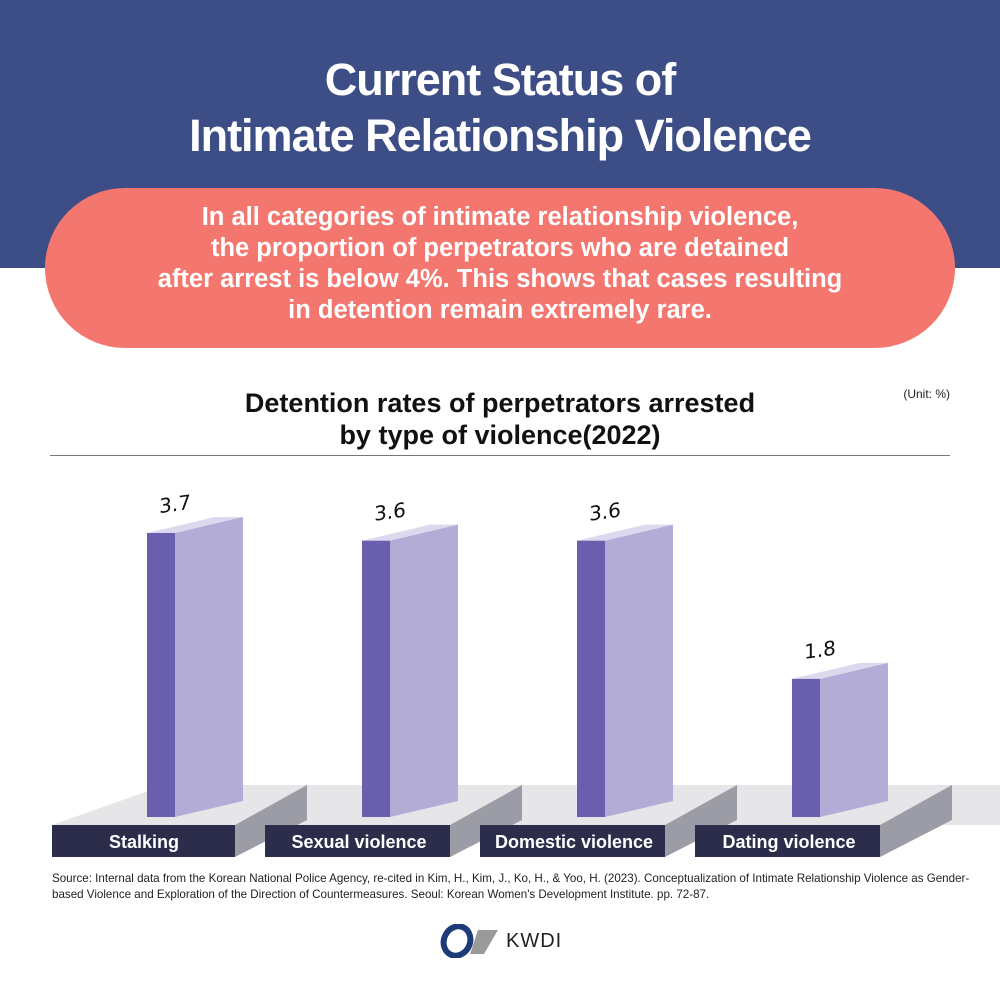  I want to click on unit-label: (Unit: %), so click(926, 394).